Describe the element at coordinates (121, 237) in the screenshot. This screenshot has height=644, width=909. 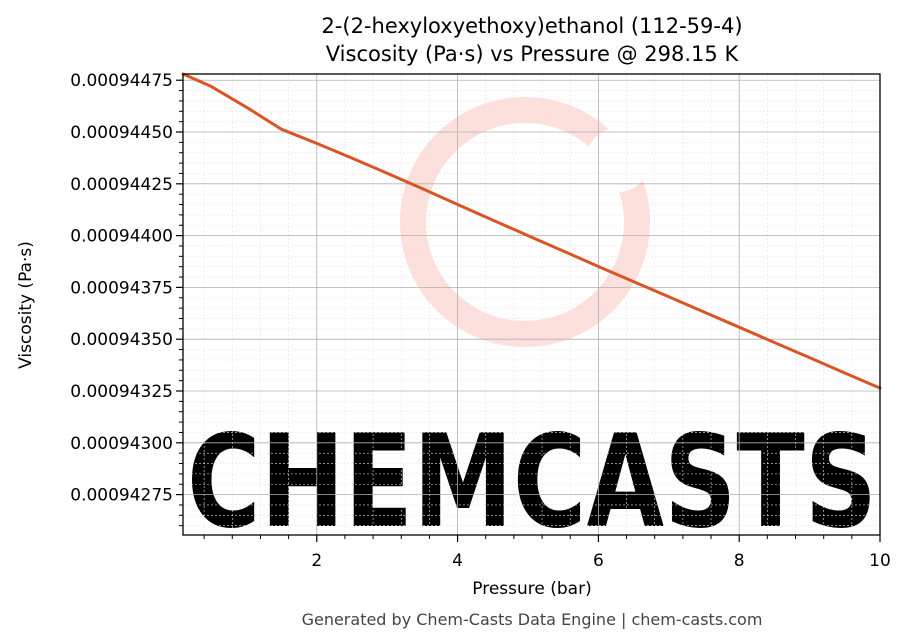
I see `y-tick-label: 0.00094400` at that location.